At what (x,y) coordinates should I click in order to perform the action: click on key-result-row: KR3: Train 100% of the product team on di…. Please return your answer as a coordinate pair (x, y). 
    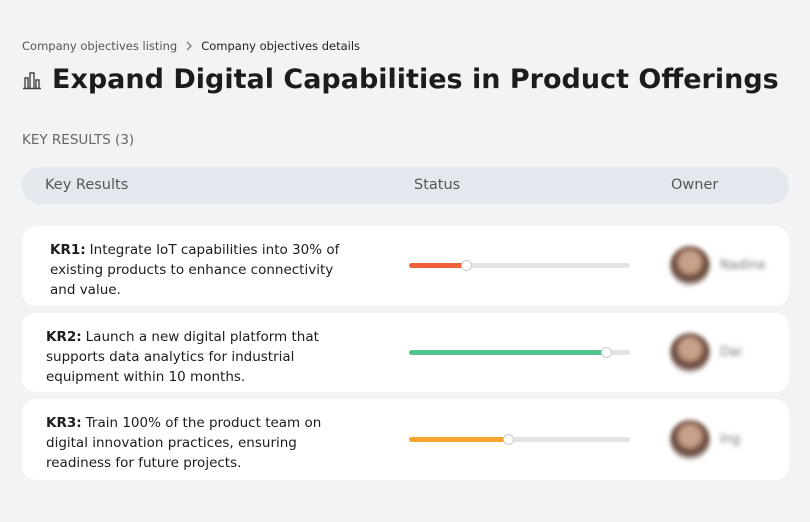
    Looking at the image, I should click on (405, 439).